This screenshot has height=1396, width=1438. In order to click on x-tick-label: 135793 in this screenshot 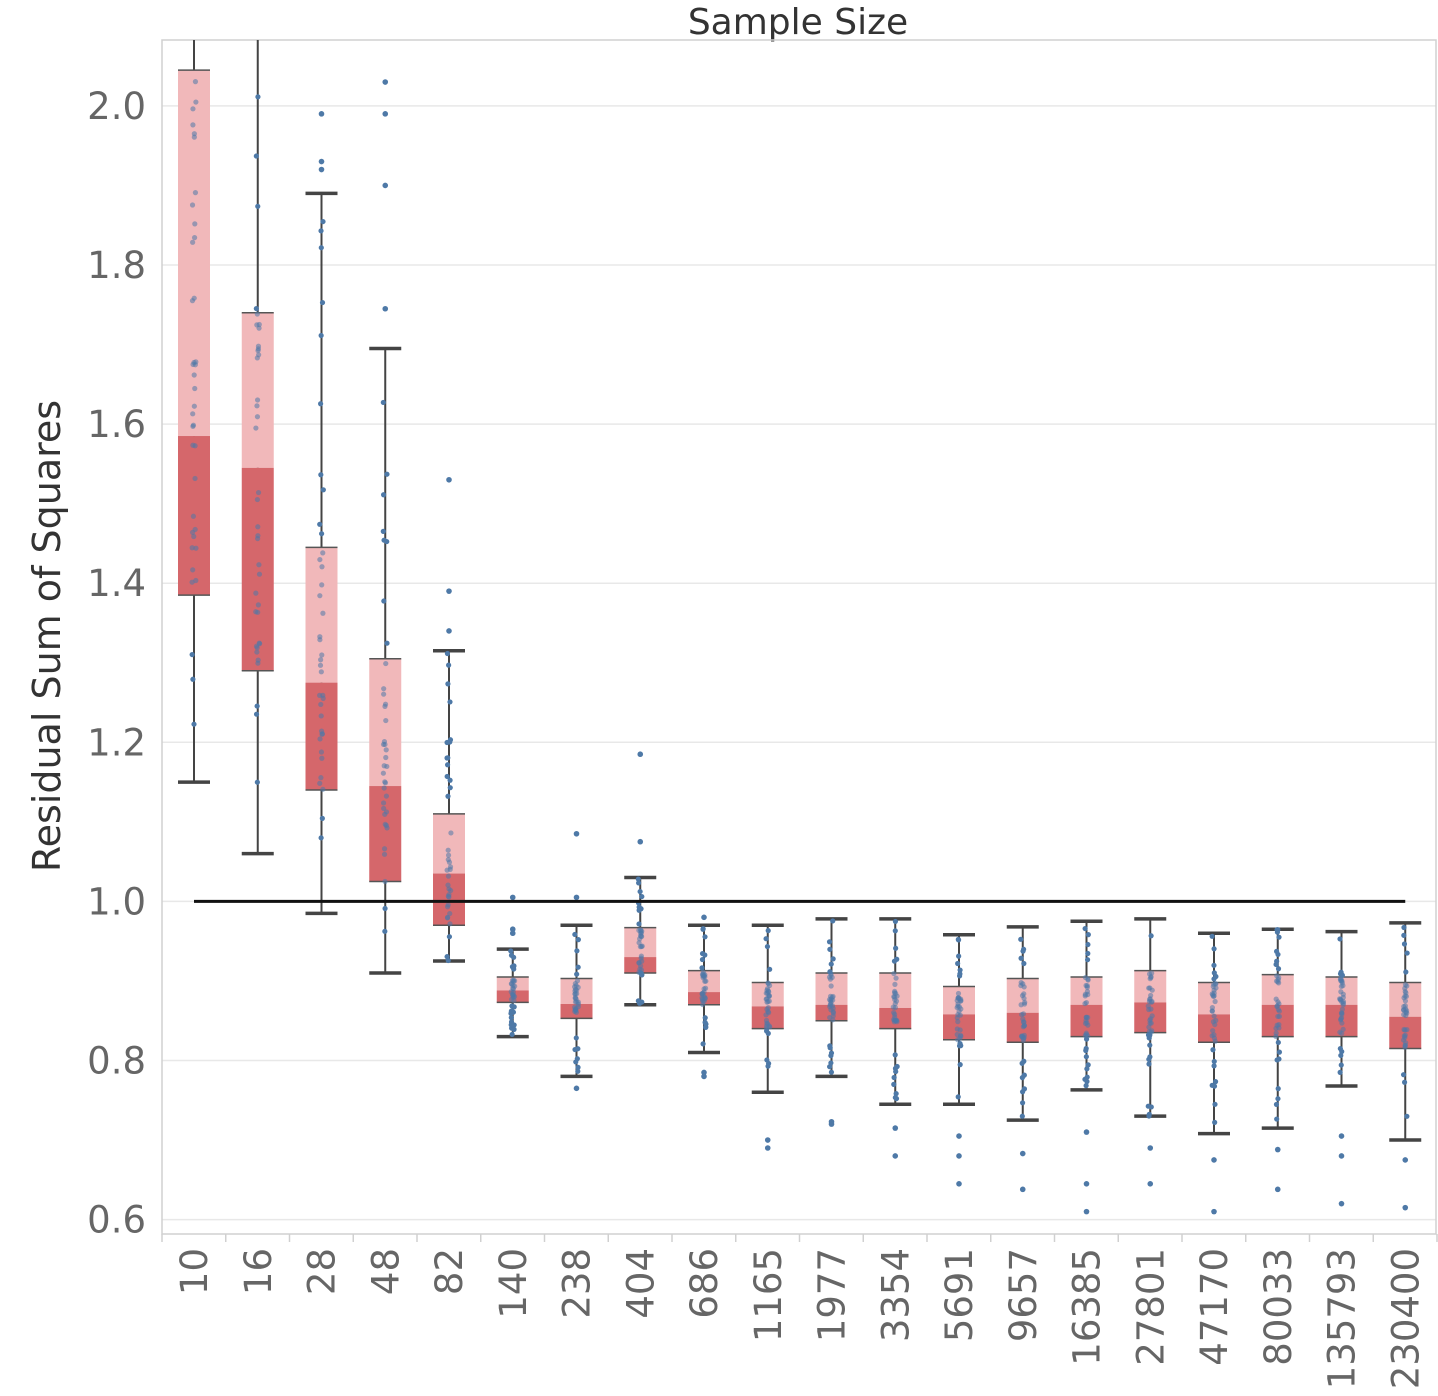, I will do `click(1342, 1318)`.